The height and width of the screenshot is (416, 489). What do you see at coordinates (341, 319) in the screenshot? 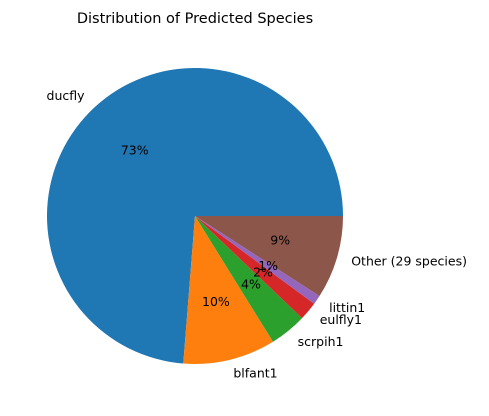
I see `slice-label-eulfly1: eulfly1` at bounding box center [341, 319].